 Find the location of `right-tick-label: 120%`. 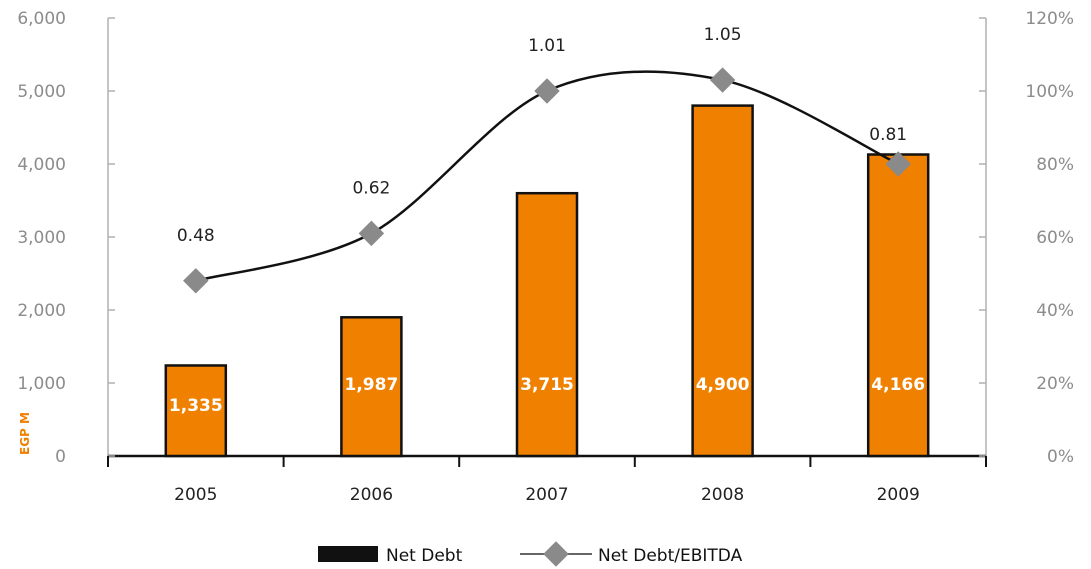

right-tick-label: 120% is located at coordinates (1049, 19).